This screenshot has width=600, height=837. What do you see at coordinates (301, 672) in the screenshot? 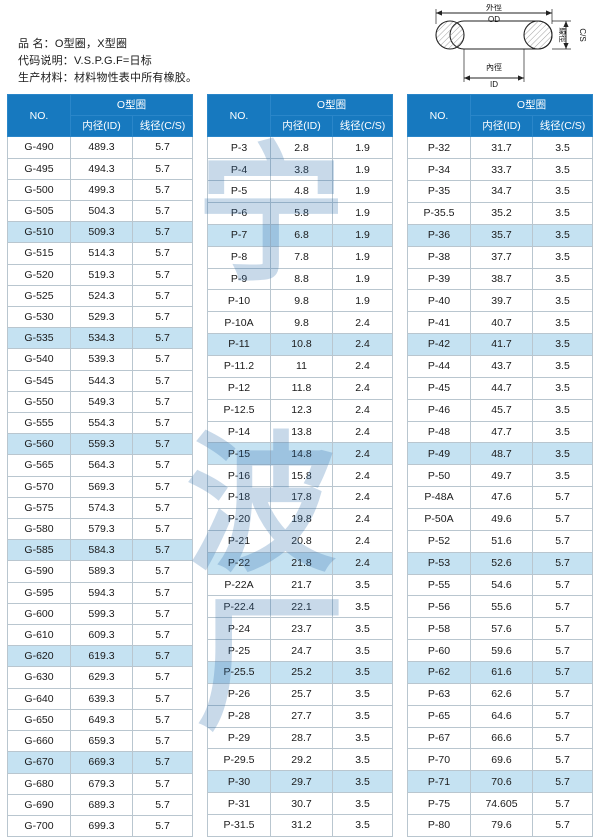
I see `cell-id: 25.2` at bounding box center [301, 672].